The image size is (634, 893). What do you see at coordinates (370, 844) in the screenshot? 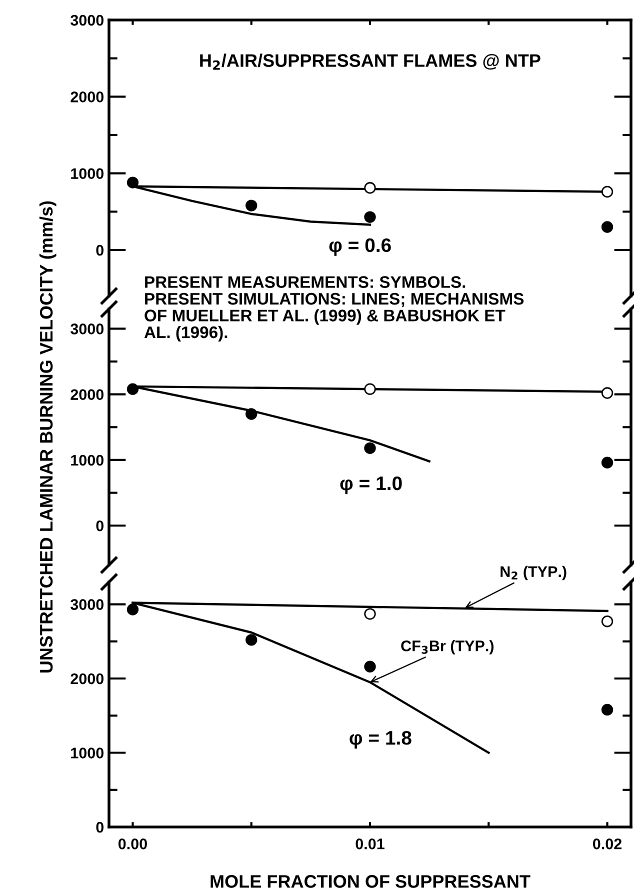
I see `x-tick-label: 0.01` at bounding box center [370, 844].